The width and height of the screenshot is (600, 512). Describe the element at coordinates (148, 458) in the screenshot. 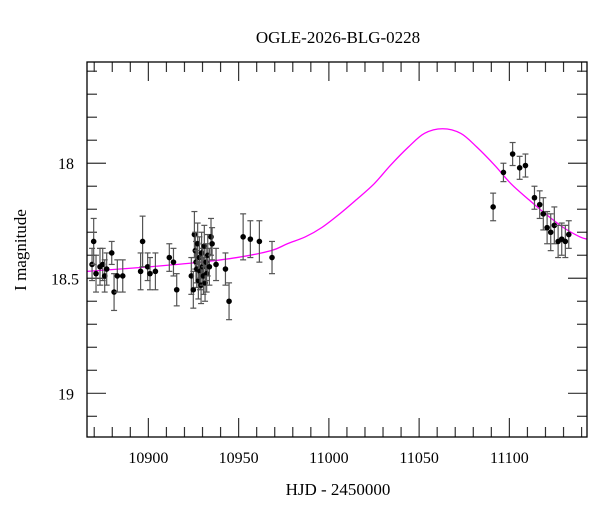

I see `x-tick-label: 10900` at that location.